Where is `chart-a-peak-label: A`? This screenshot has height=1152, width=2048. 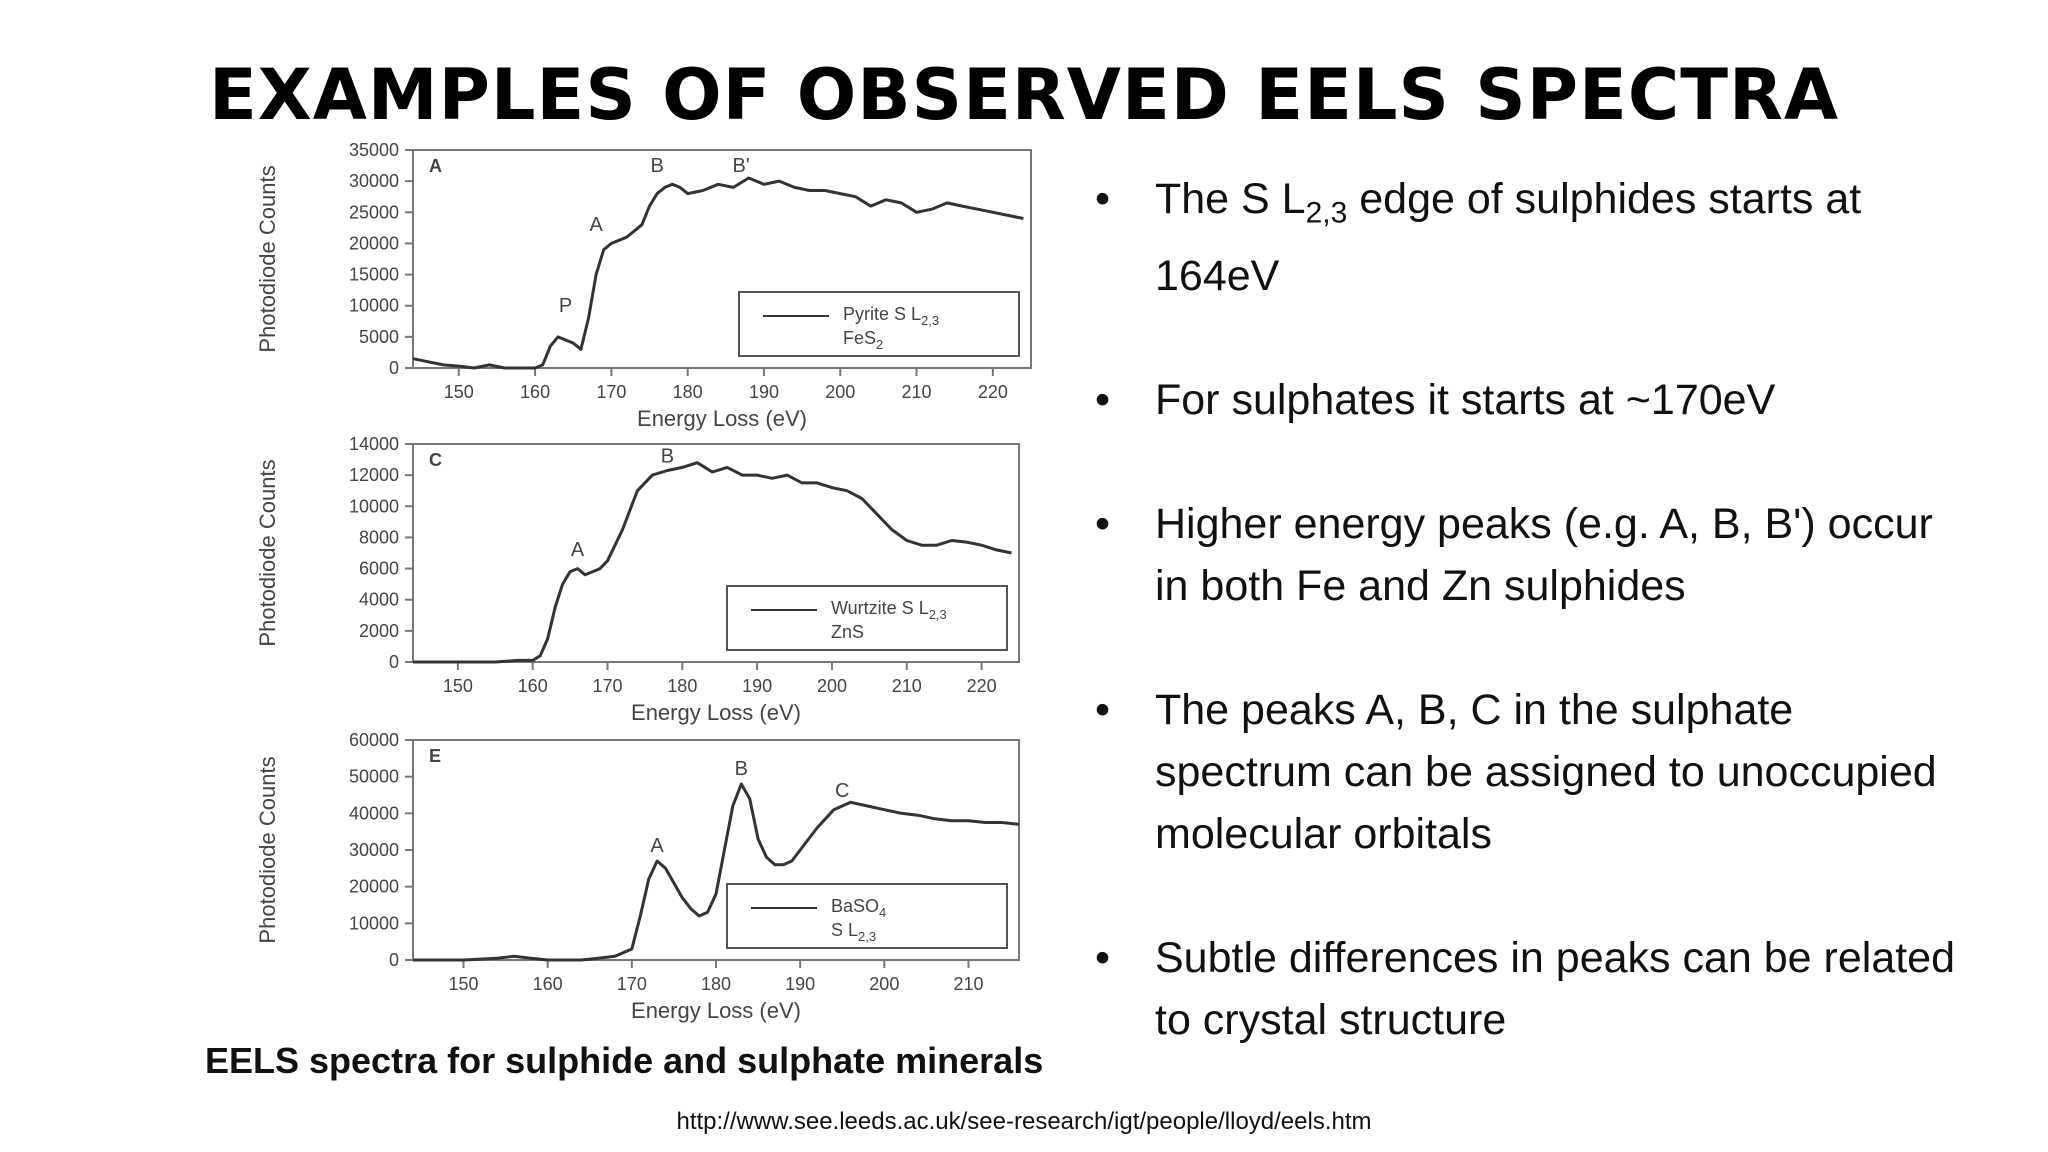
chart-a-peak-label: A is located at coordinates (596, 225).